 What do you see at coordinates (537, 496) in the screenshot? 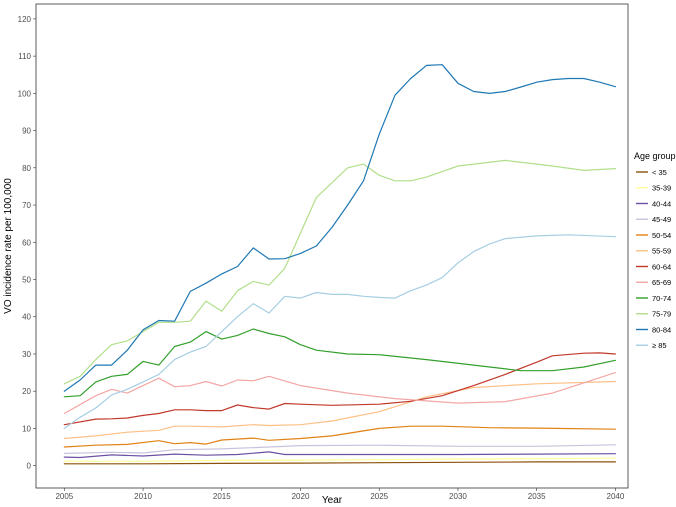
I see `x-tick-label: 2035` at bounding box center [537, 496].